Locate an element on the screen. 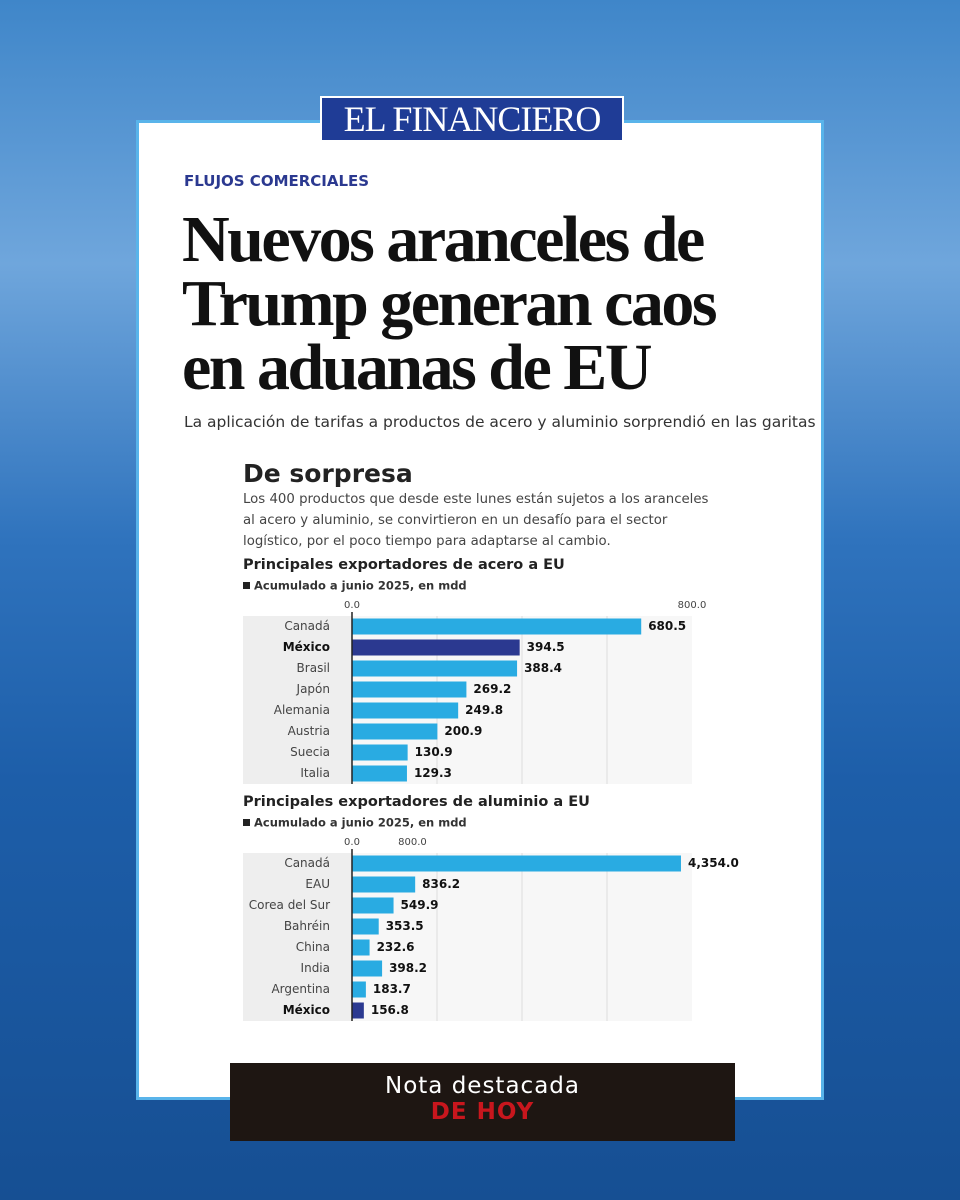 Image resolution: width=960 pixels, height=1200 pixels. brand-logo: EL FINANCIERO is located at coordinates (472, 119).